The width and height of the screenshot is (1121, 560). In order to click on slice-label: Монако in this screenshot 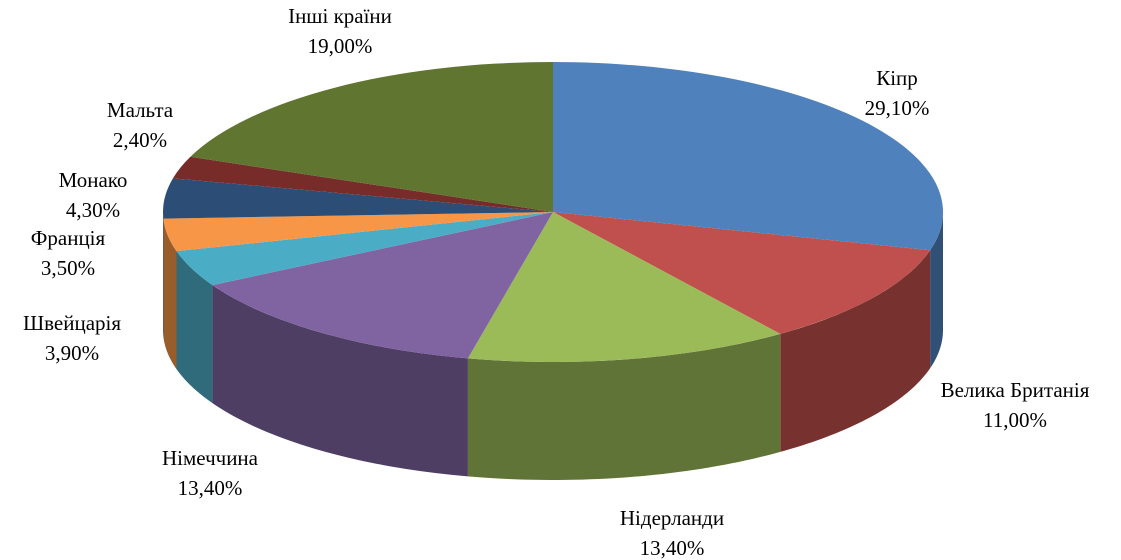, I will do `click(93, 180)`.